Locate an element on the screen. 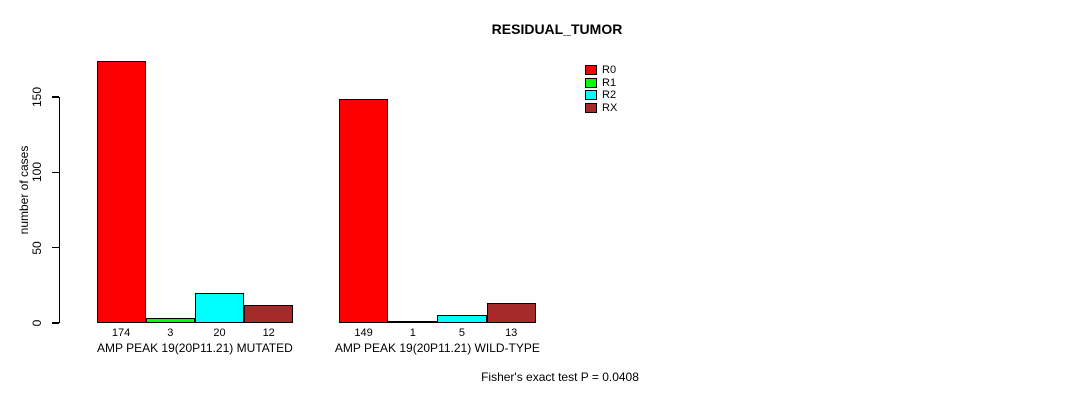 The height and width of the screenshot is (400, 1090). y-axis-line is located at coordinates (60, 210).